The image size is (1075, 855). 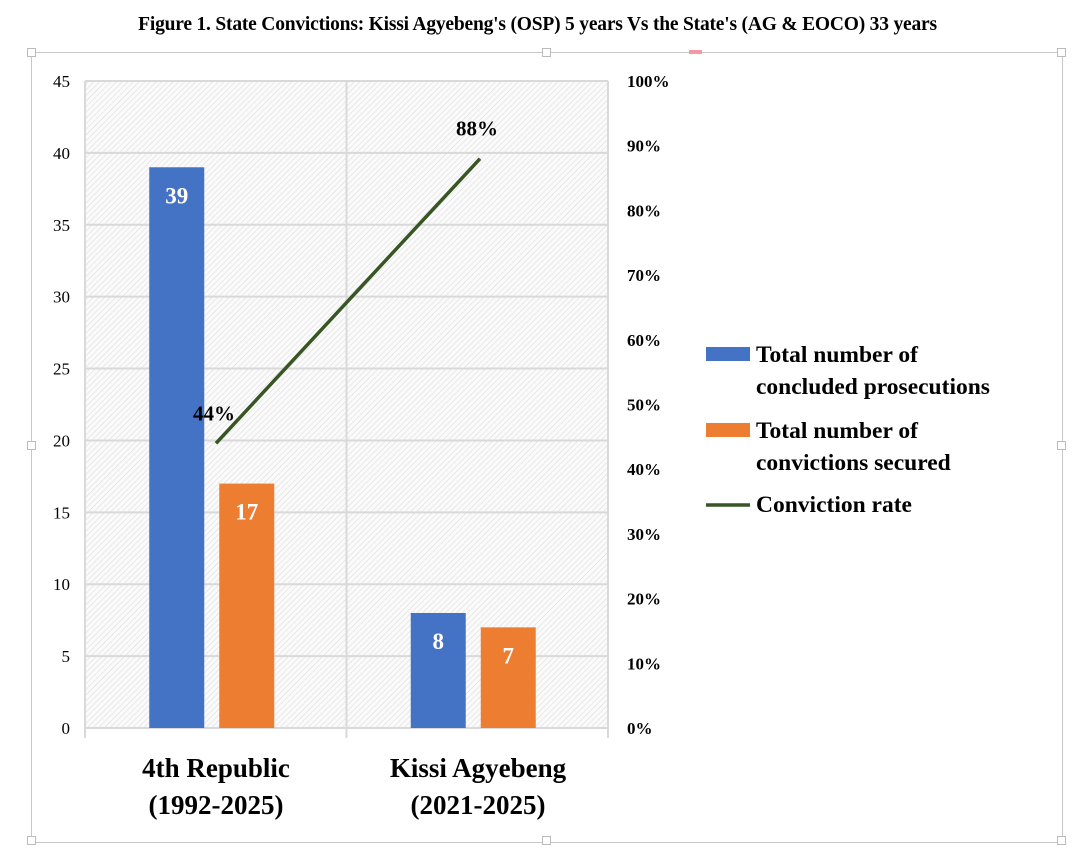 I want to click on y-left-tick-label: 10, so click(x=61, y=584).